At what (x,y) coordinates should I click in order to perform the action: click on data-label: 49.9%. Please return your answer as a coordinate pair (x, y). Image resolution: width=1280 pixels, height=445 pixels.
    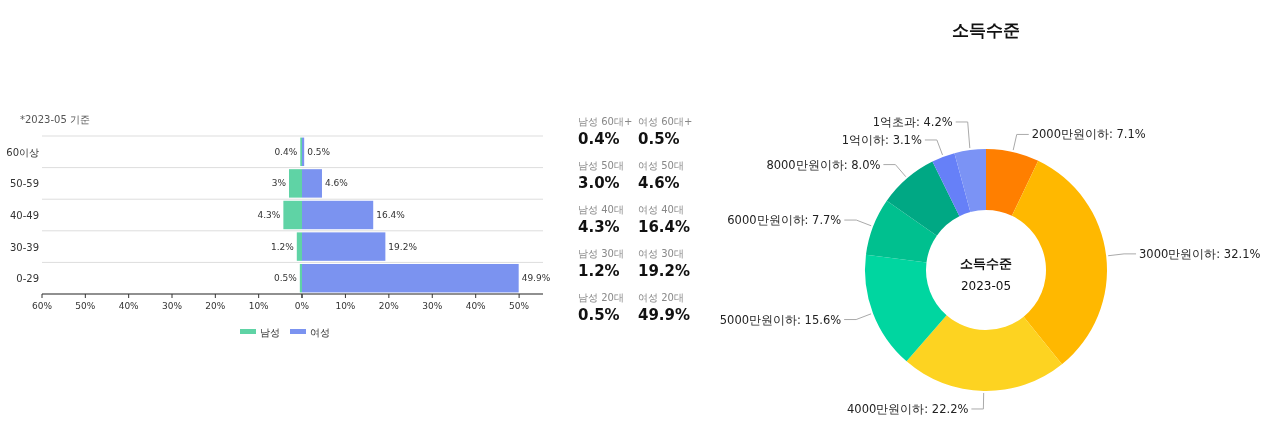
    Looking at the image, I should click on (536, 278).